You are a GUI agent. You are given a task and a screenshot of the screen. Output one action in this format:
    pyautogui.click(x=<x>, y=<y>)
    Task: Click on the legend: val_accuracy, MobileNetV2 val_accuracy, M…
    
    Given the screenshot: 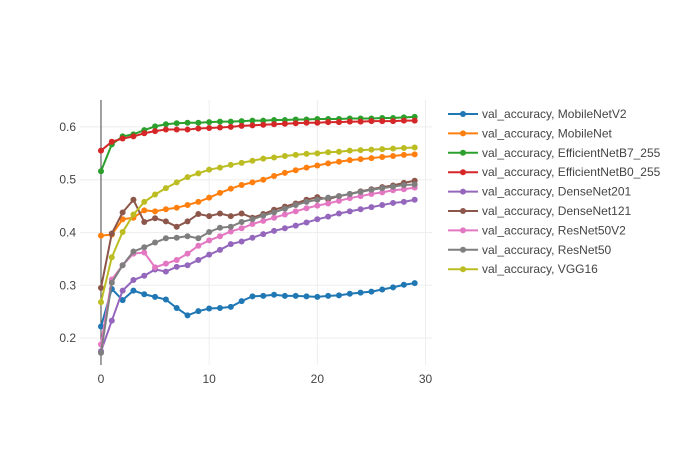 What is the action you would take?
    pyautogui.click(x=554, y=191)
    